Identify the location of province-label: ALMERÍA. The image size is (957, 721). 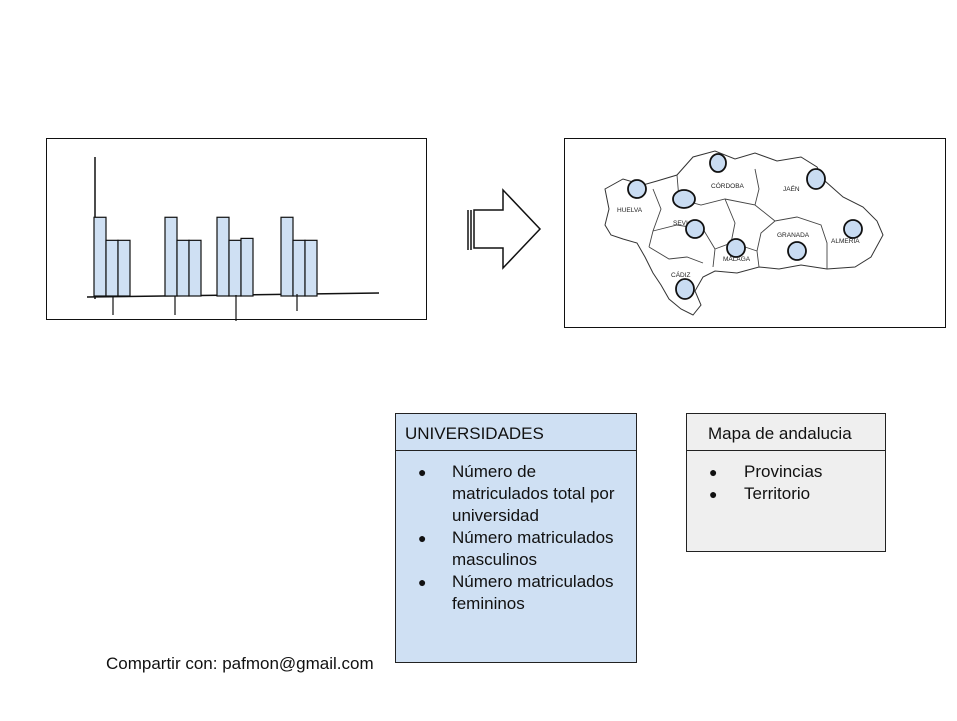
(845, 240).